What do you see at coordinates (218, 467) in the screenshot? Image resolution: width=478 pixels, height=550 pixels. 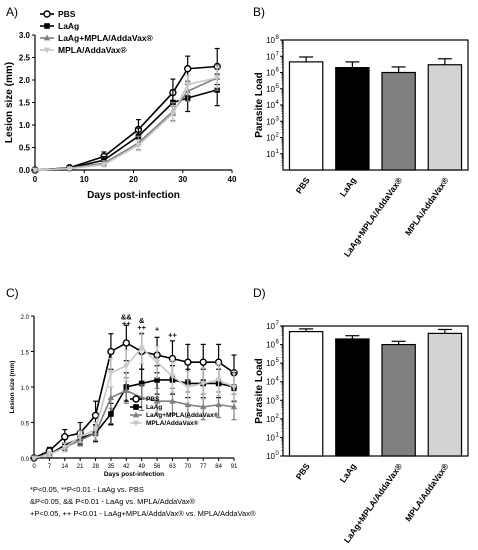 I see `x-tick-label: 84` at bounding box center [218, 467].